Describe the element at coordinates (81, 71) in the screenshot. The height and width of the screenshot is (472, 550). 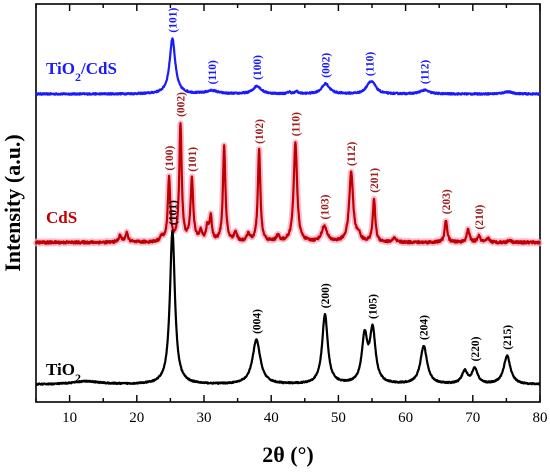
I see `series-label: TiO2/CdS` at that location.